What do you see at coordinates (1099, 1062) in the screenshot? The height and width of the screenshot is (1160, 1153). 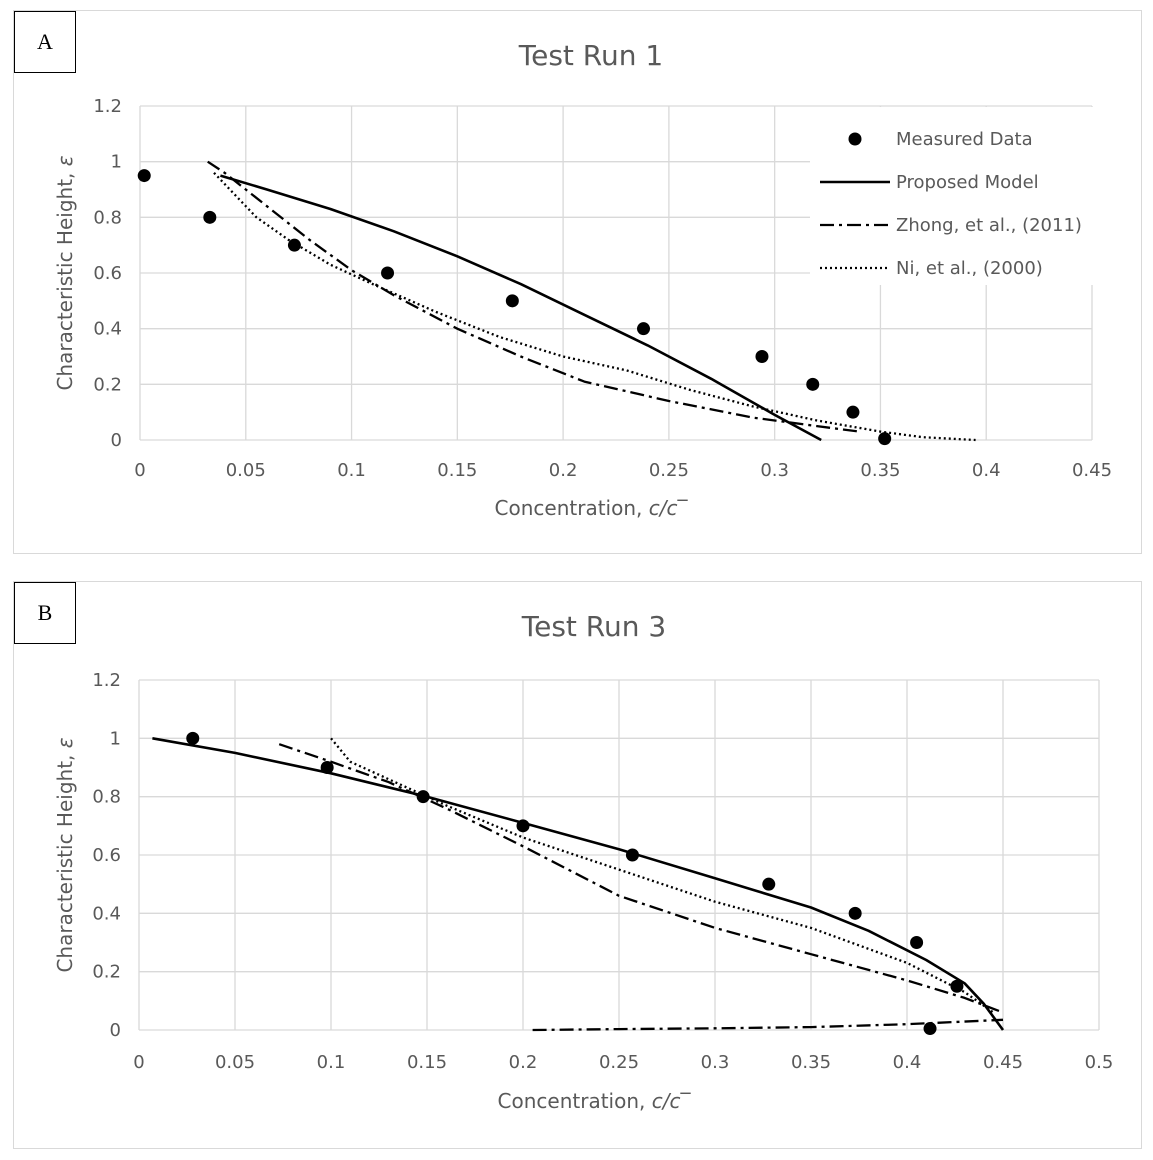 I see `x-tick-label: 0.5` at bounding box center [1099, 1062].